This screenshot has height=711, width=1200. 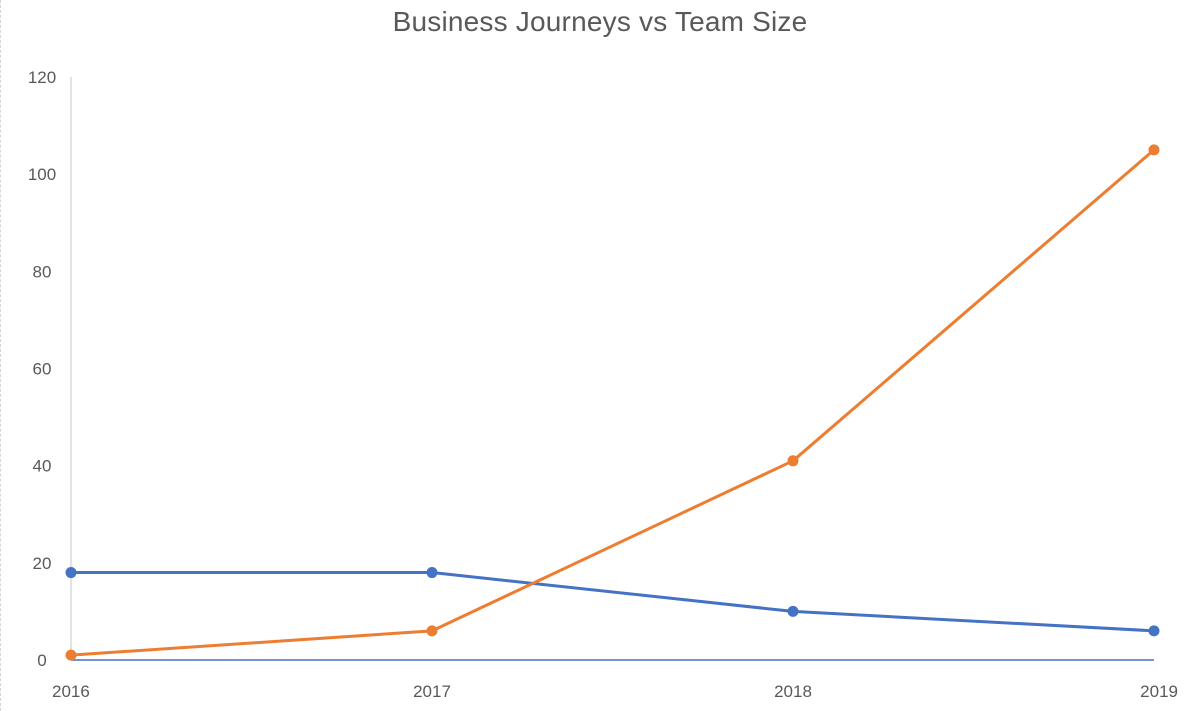 I want to click on y-tick-label: 100, so click(x=42, y=174).